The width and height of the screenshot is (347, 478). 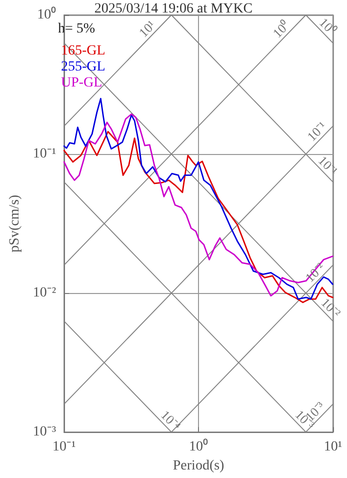 I want to click on text: UP-GL, so click(x=81, y=83).